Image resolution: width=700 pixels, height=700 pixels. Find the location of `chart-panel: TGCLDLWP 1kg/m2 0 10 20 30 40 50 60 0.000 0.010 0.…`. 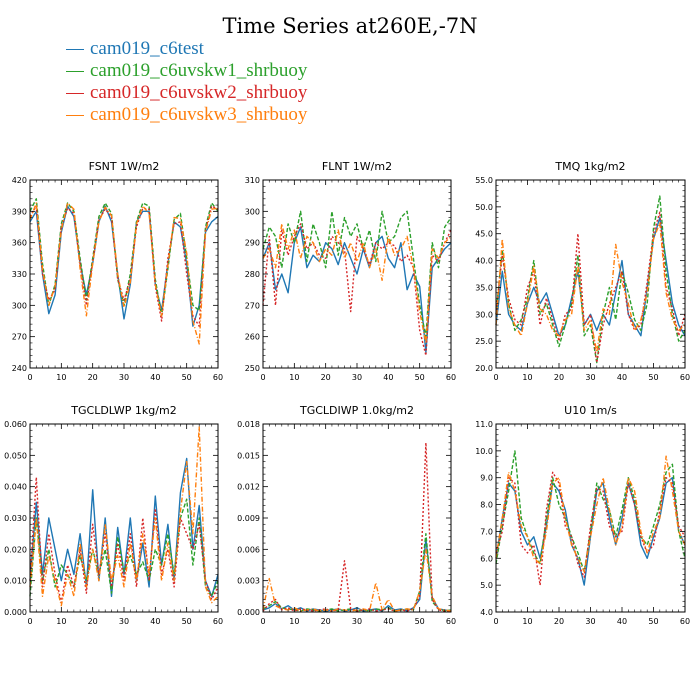

chart-panel: TGCLDLWP 1kg/m2 0 10 20 30 40 50 60 0.000 0.010 0.… is located at coordinates (113, 515).